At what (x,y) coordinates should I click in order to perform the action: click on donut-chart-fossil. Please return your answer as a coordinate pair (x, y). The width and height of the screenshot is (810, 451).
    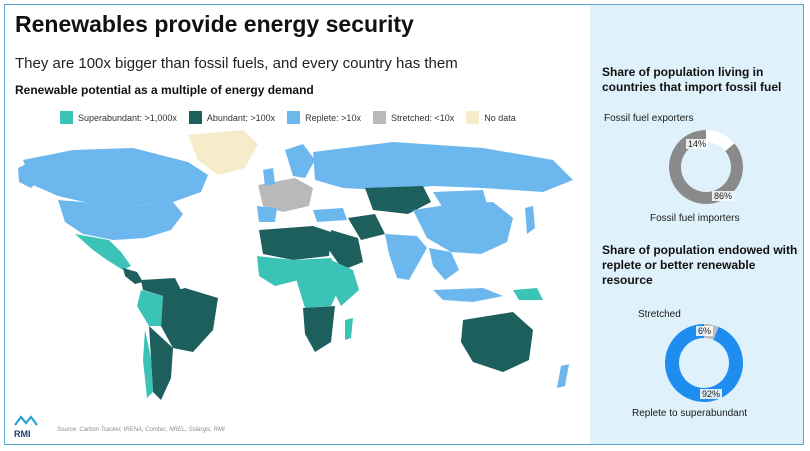
    Looking at the image, I should click on (706, 167).